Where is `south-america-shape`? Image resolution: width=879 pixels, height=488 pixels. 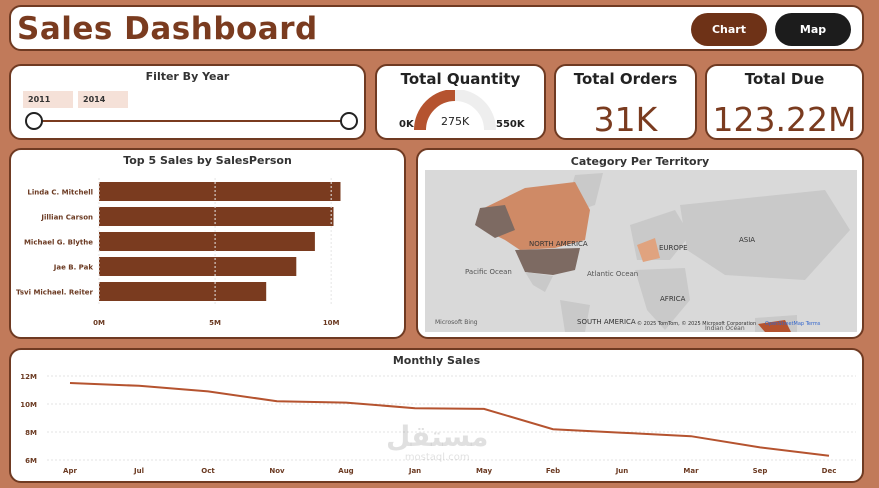 south-america-shape is located at coordinates (575, 316).